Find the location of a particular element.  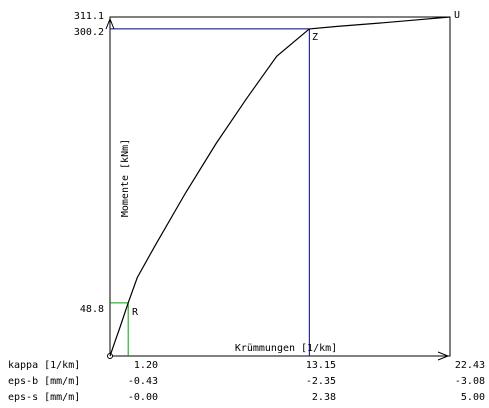

value-u: 22.43 is located at coordinates (469, 365).